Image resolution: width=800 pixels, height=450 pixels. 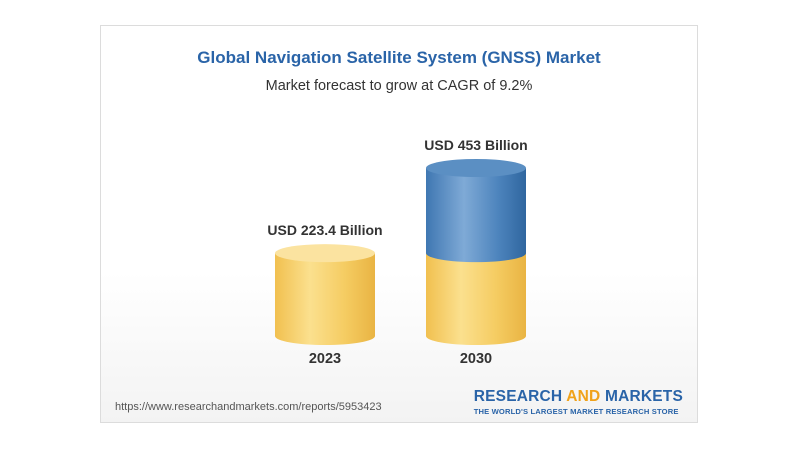 I want to click on bar-2023-value-label: USD 223.4 Billion, so click(x=324, y=230).